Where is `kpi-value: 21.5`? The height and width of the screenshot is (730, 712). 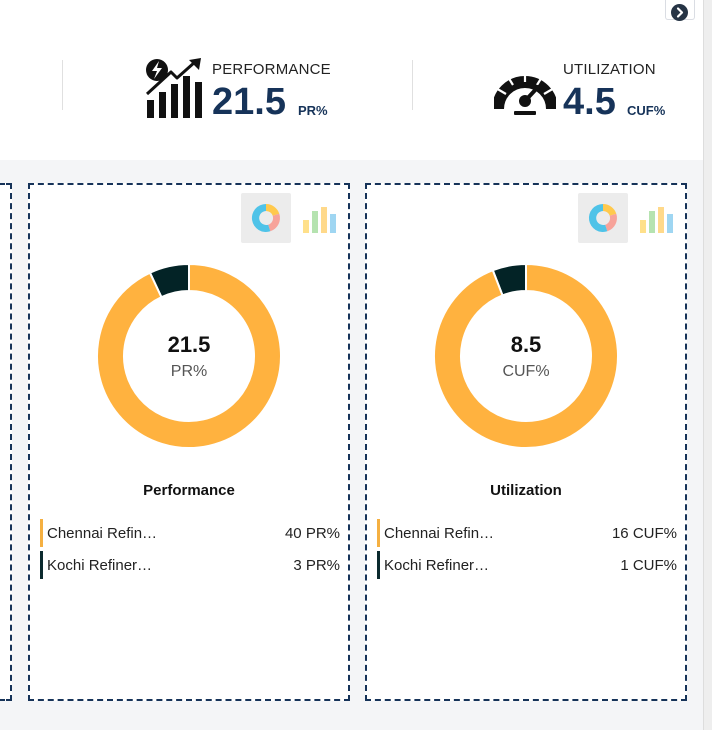 kpi-value: 21.5 is located at coordinates (249, 102).